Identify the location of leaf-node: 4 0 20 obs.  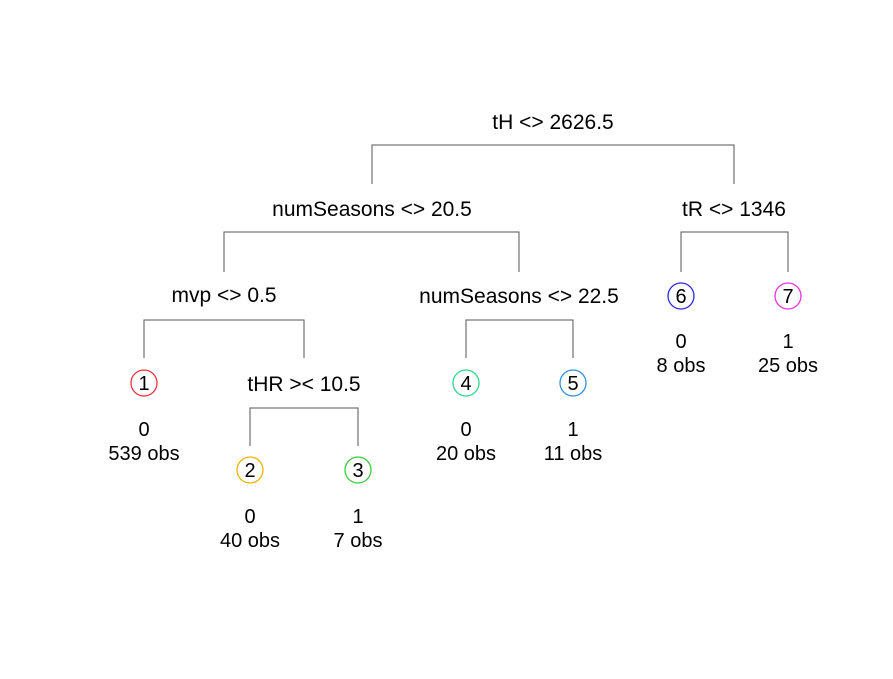
(466, 417).